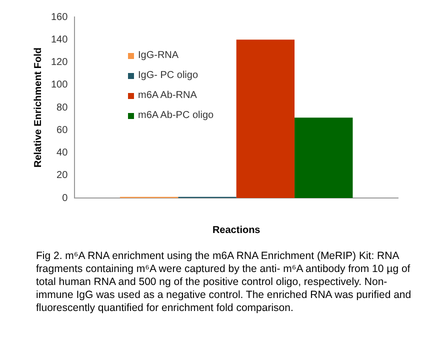  I want to click on legend-label: IgG- PC oligo, so click(168, 75).